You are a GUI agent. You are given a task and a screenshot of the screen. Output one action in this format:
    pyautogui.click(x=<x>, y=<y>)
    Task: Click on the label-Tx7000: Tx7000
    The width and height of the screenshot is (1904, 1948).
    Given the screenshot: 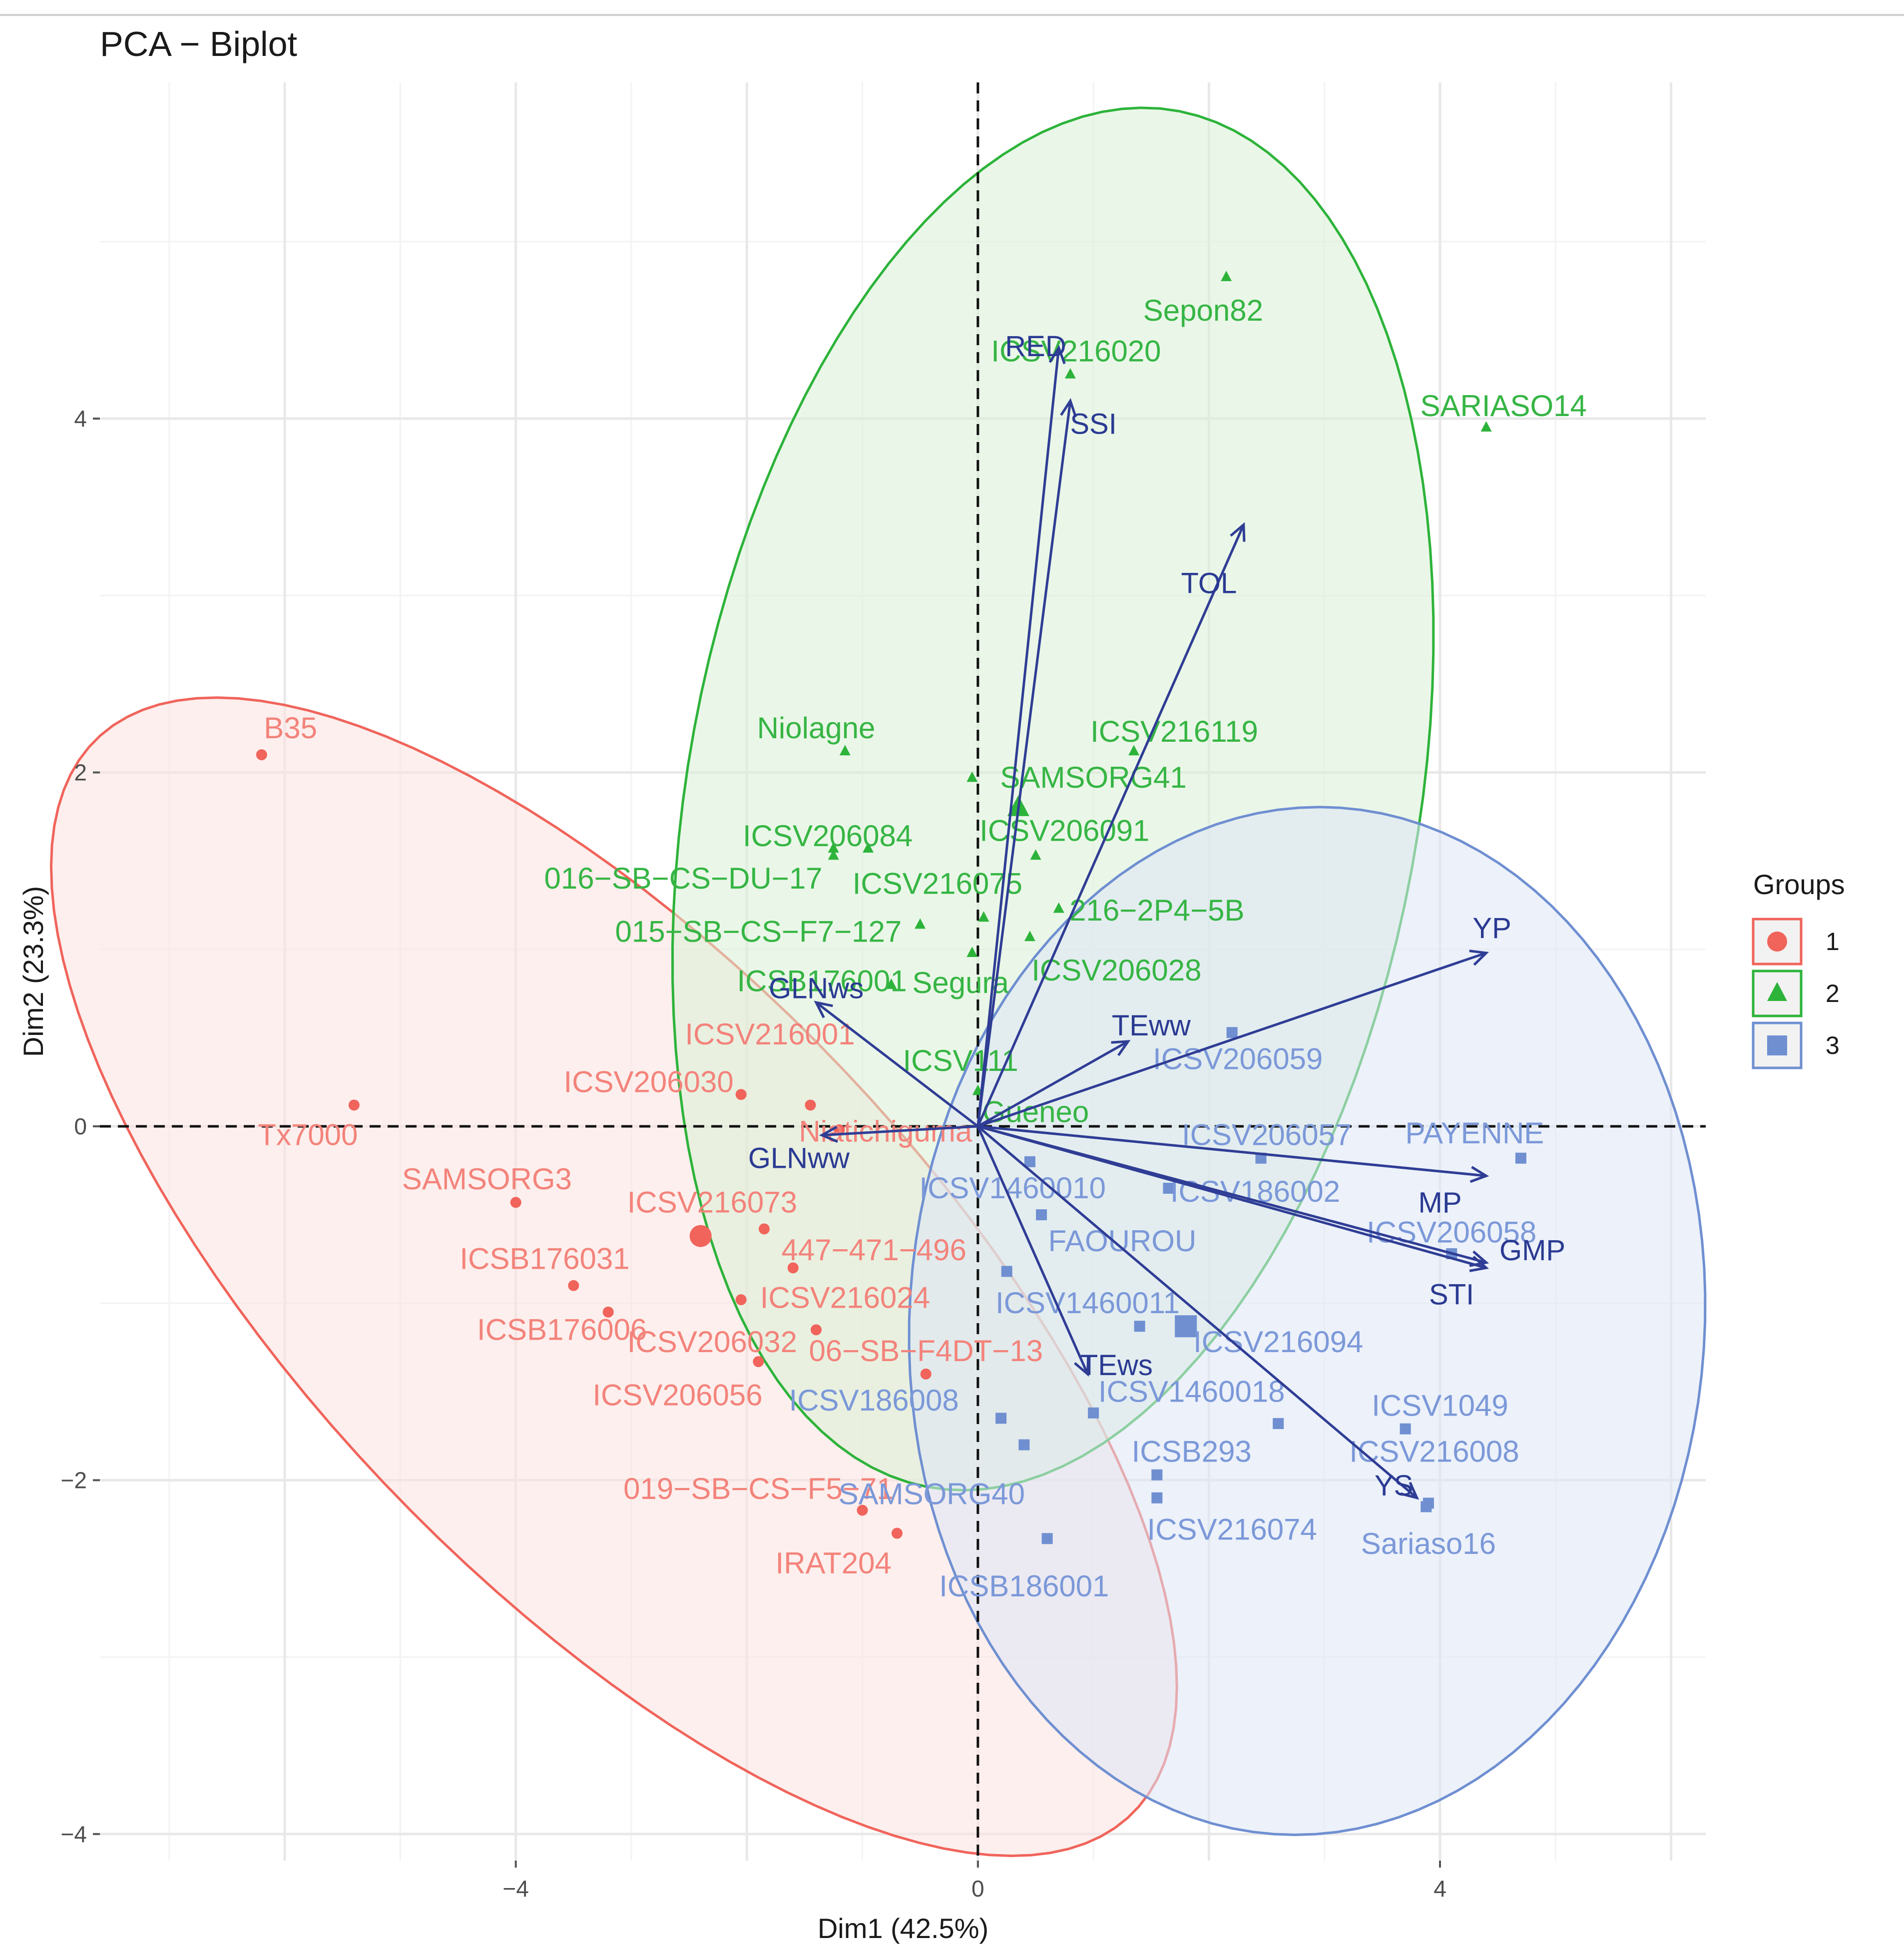 What is the action you would take?
    pyautogui.click(x=308, y=1135)
    